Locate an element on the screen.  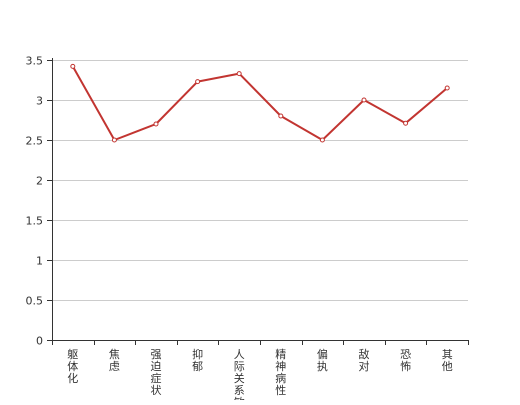
y-tick-label: 2 is located at coordinates (39, 181).